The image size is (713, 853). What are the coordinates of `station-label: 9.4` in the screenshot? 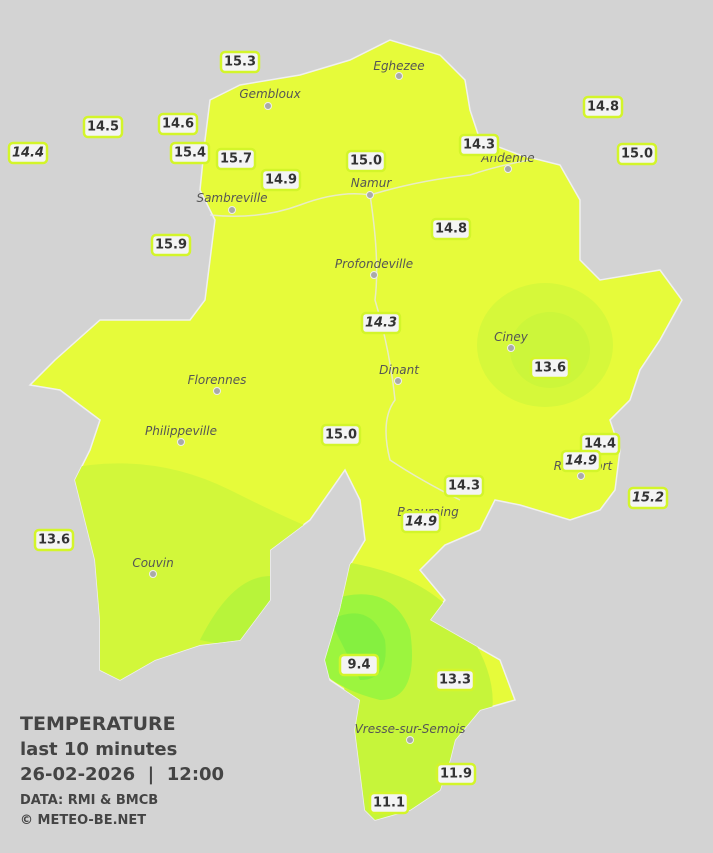 It's located at (359, 665).